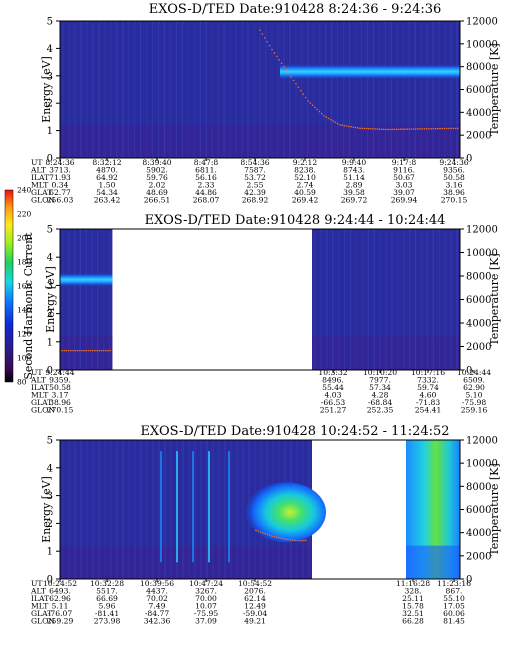 The width and height of the screenshot is (505, 649). What do you see at coordinates (255, 606) in the screenshot?
I see `ephemeris-value: 12.49` at bounding box center [255, 606].